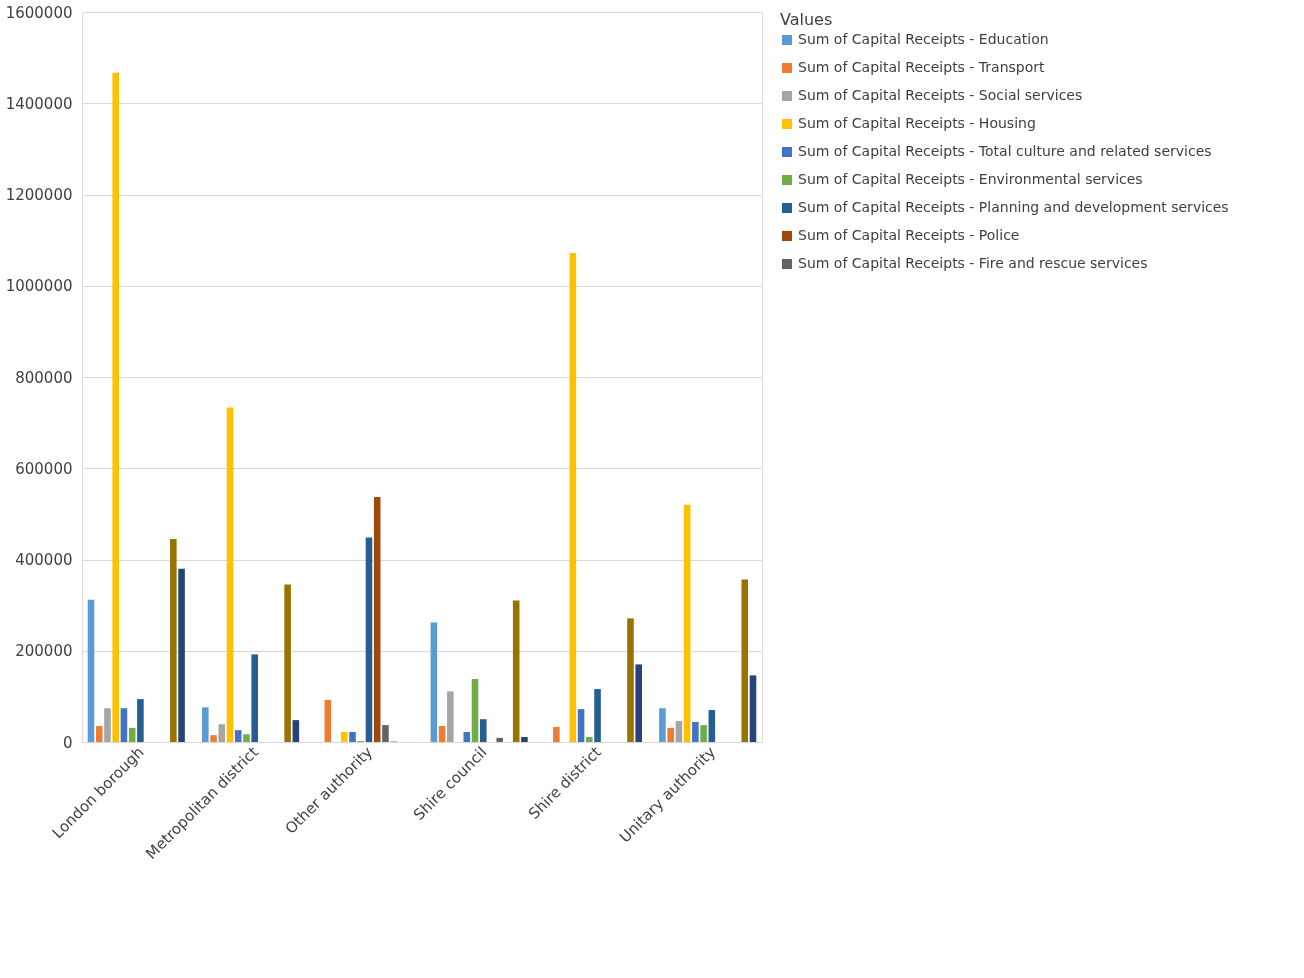  I want to click on legend-label: Sum of Capital Receipts - Transport, so click(922, 67).